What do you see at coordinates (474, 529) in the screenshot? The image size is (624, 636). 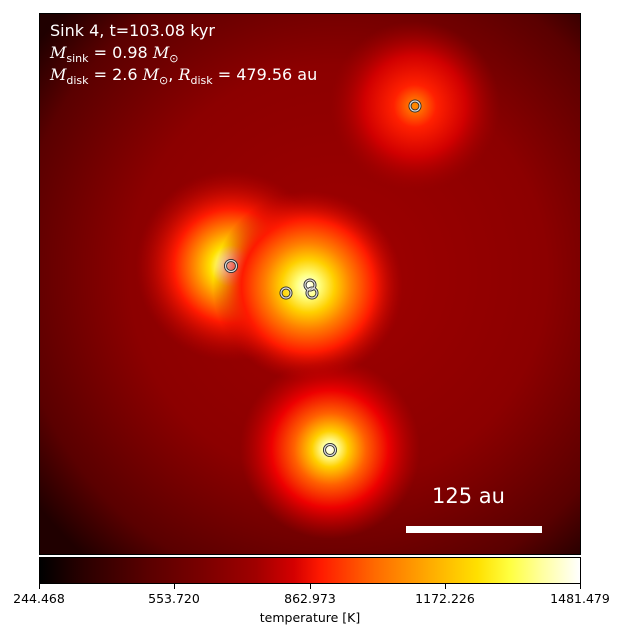 I see `scalebar` at bounding box center [474, 529].